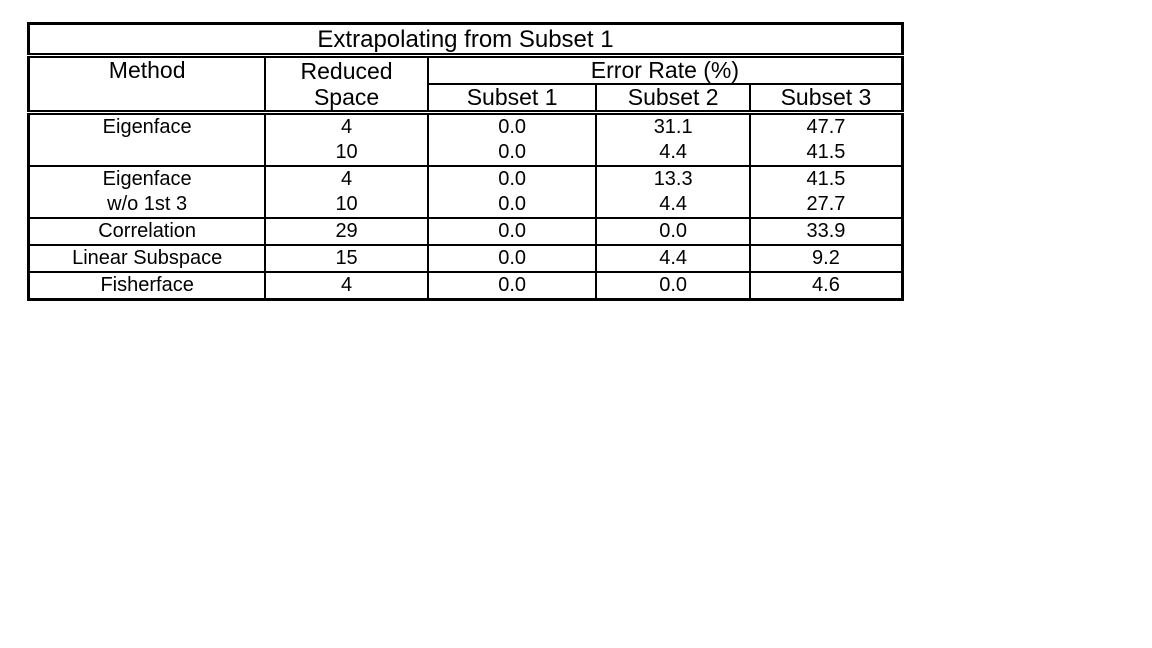 This screenshot has height=648, width=1152. Describe the element at coordinates (346, 99) in the screenshot. I see `reduced-space-header-line2: Space` at that location.